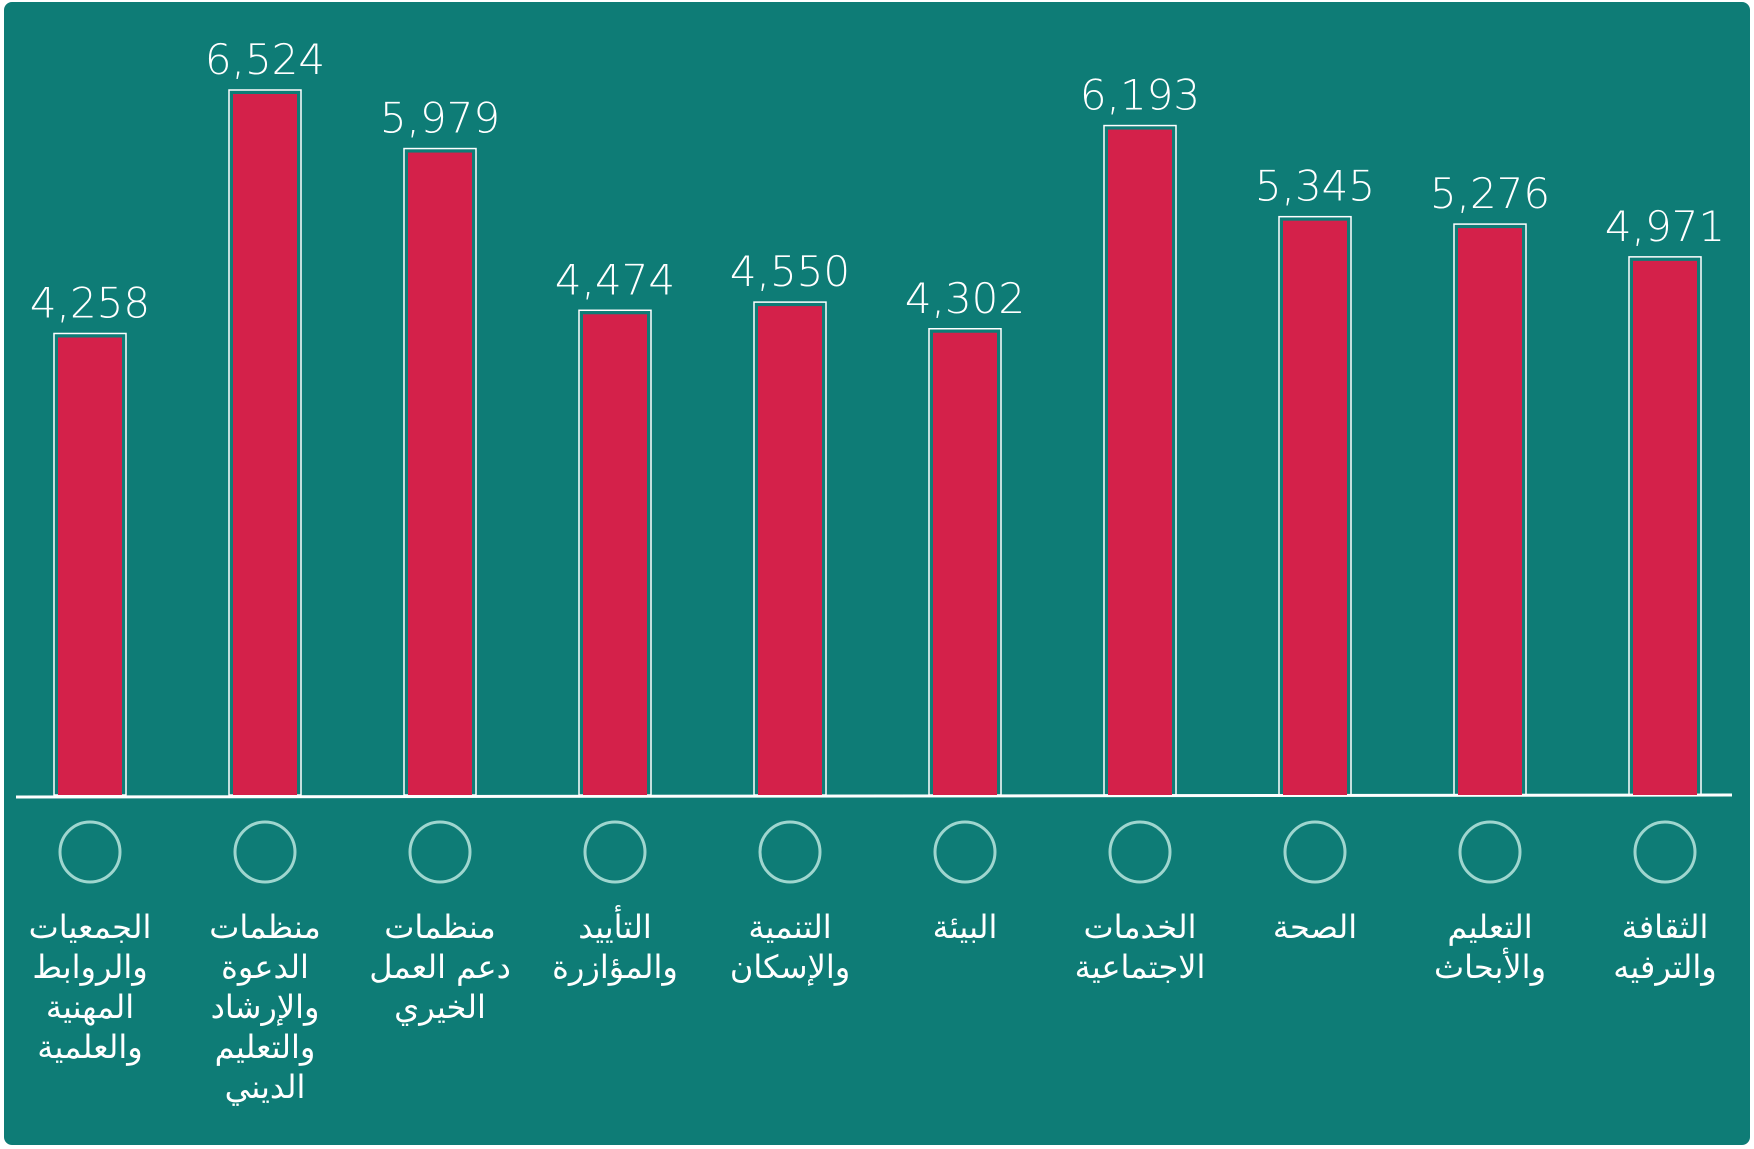 Image resolution: width=1754 pixels, height=1149 pixels. What do you see at coordinates (440, 118) in the screenshot?
I see `value-label: 5,979` at bounding box center [440, 118].